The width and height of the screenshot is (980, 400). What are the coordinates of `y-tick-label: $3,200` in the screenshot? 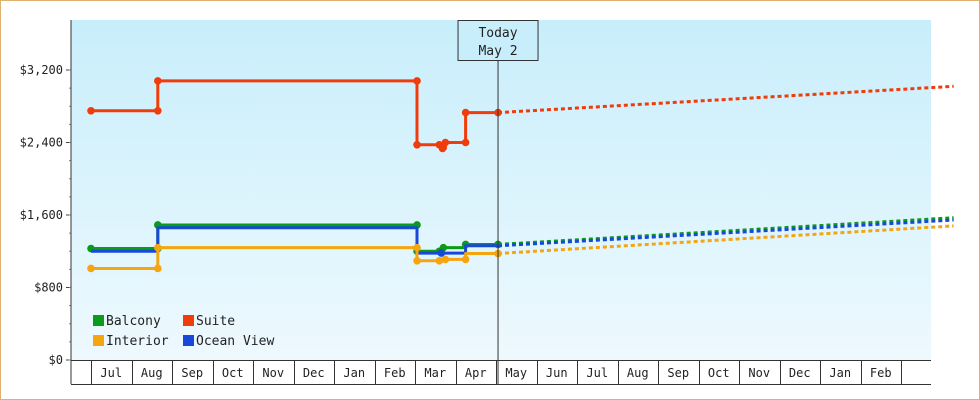 It's located at (41, 70).